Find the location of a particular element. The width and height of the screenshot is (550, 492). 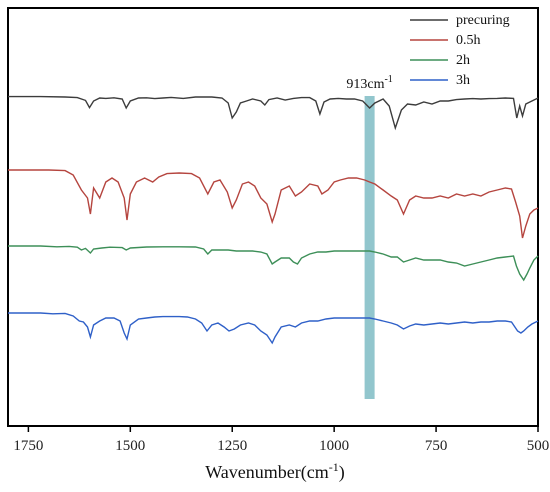

x-tick-label-1000: 1000 is located at coordinates (334, 446).